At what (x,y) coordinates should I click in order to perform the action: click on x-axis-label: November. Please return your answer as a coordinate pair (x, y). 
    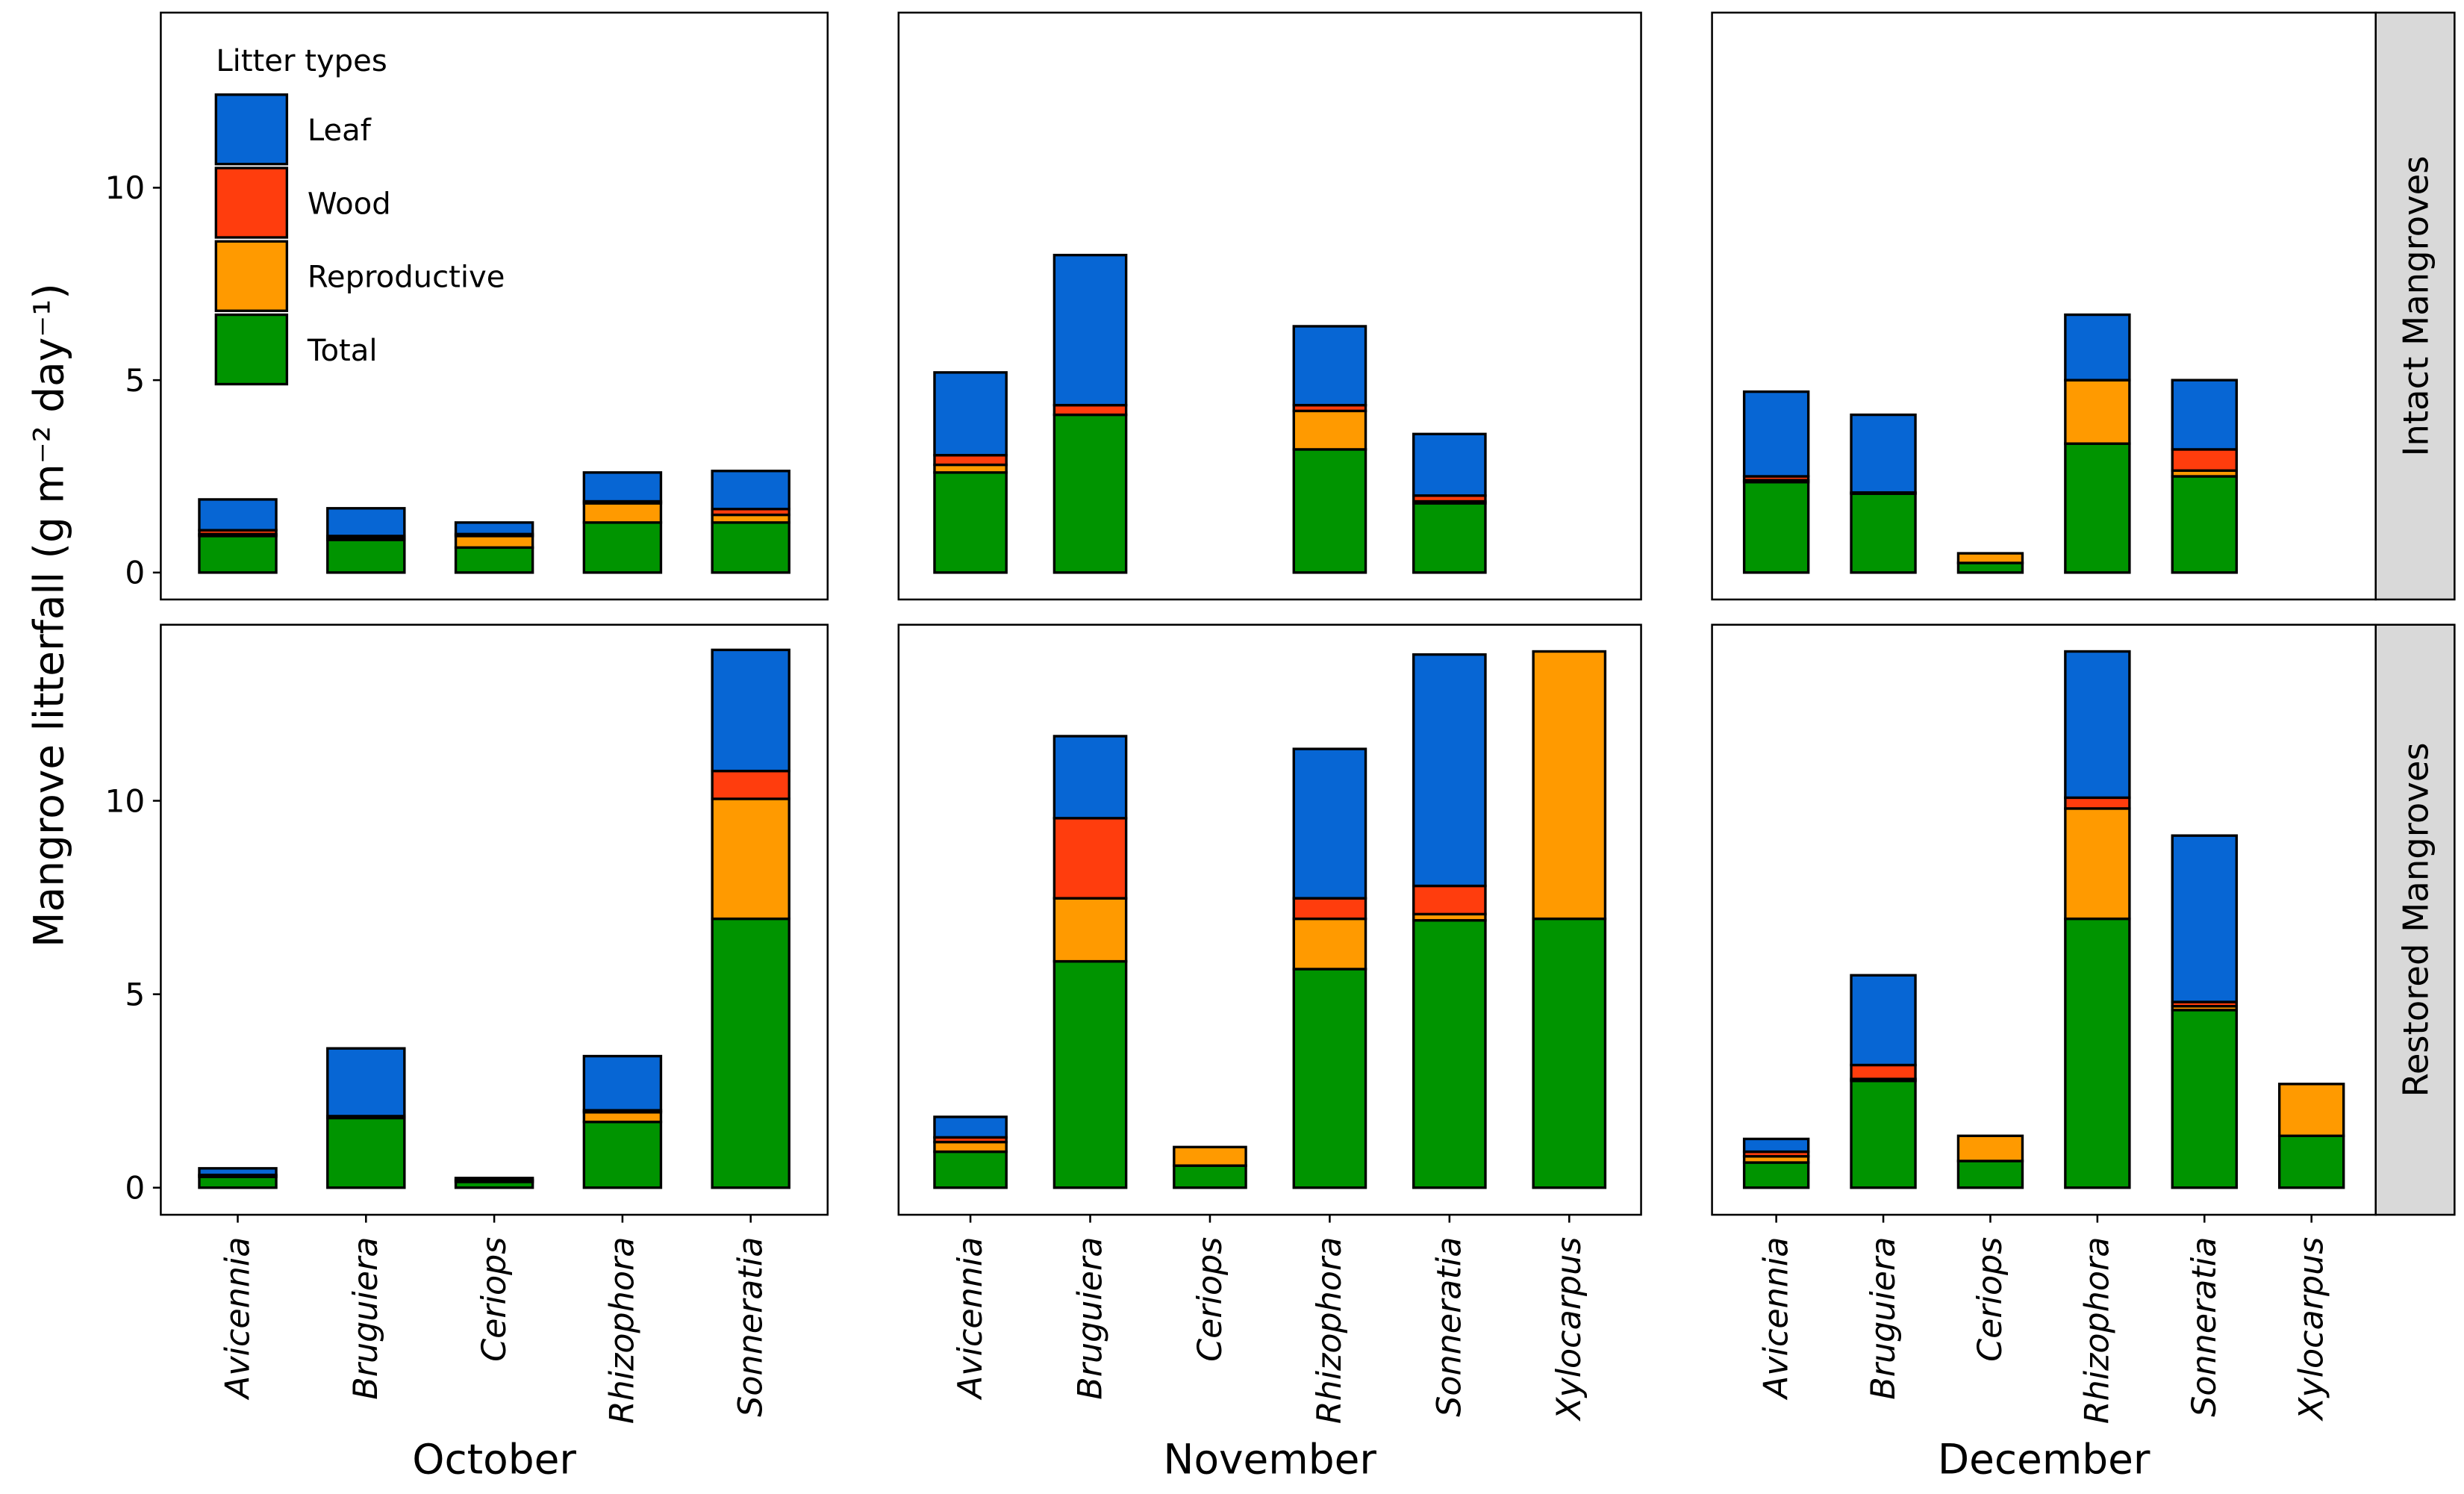
    Looking at the image, I should click on (1269, 1460).